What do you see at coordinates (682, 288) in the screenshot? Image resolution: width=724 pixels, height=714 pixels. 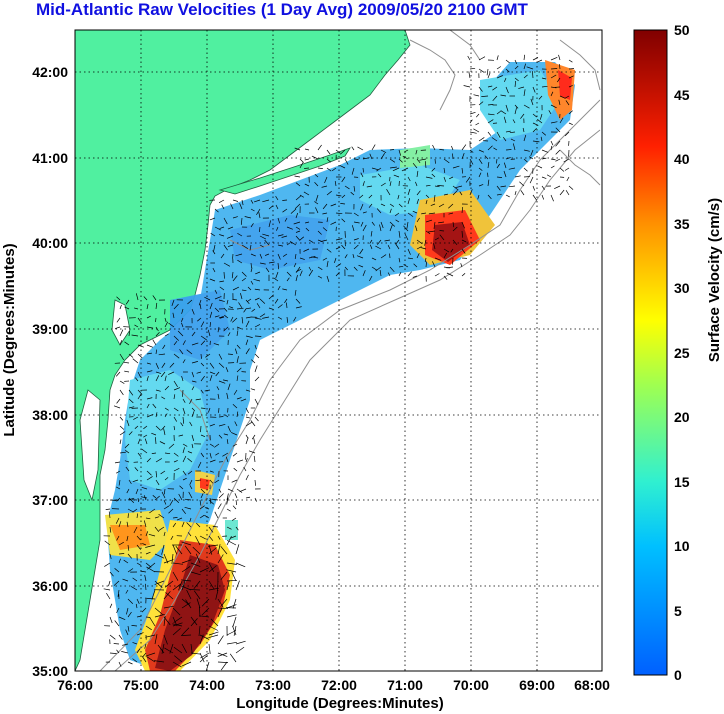 I see `colorbar-tick-label: 30` at bounding box center [682, 288].